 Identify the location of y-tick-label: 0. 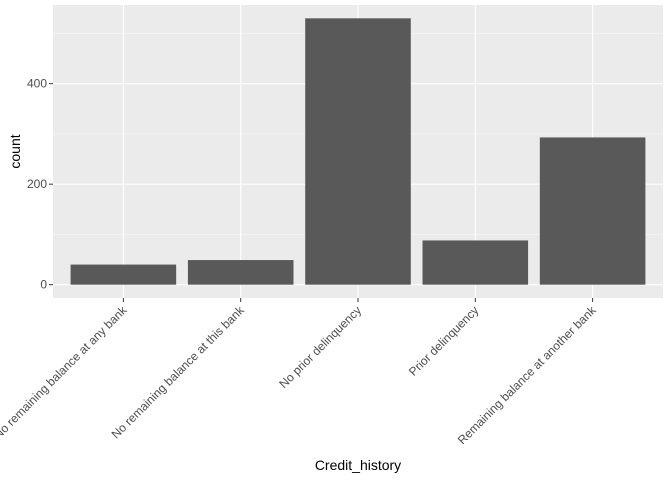
(43, 285).